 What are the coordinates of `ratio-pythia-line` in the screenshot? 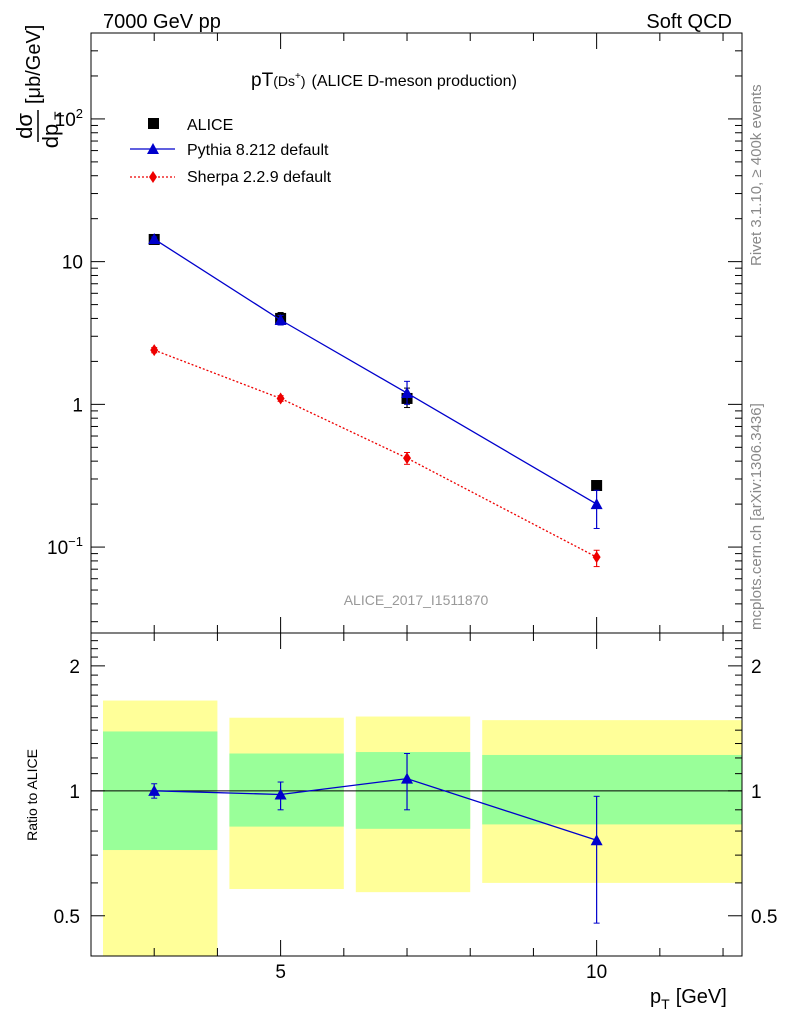 It's located at (375, 809).